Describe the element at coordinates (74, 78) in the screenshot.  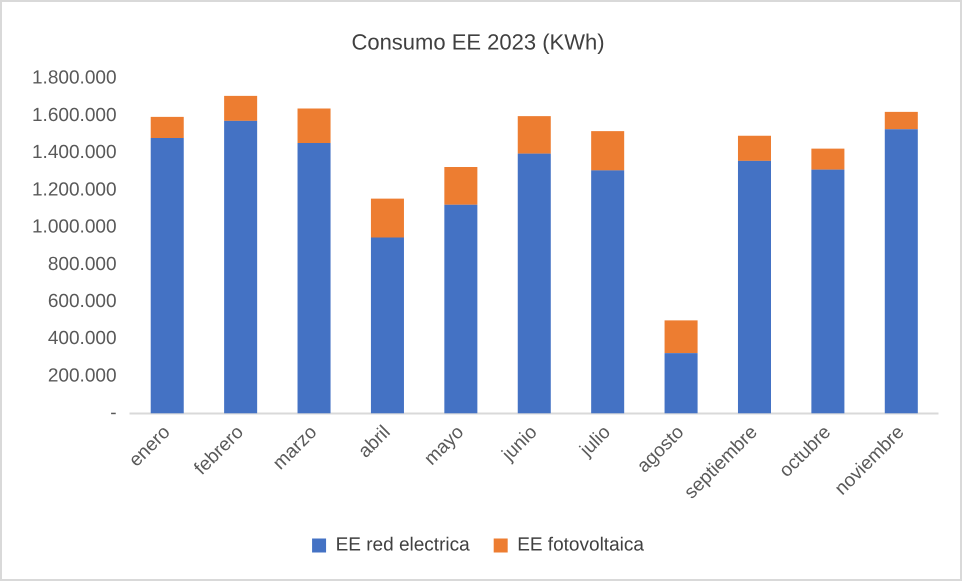
I see `y-tick-label: 1.800.000` at that location.